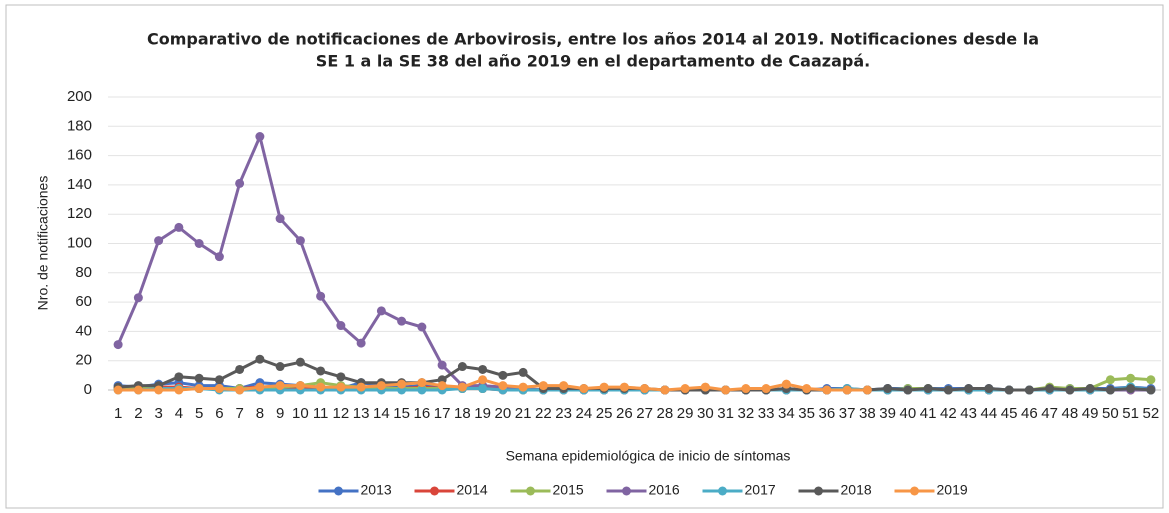  I want to click on x-tick-label: 32, so click(746, 413).